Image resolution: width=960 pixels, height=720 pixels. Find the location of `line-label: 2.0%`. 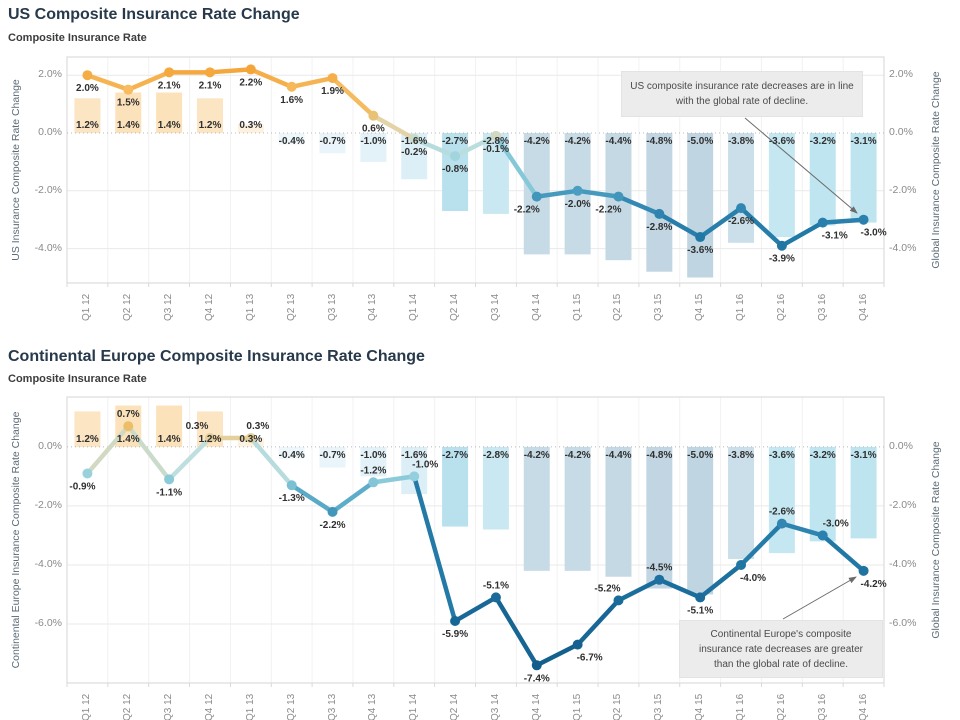

line-label: 2.0% is located at coordinates (87, 88).